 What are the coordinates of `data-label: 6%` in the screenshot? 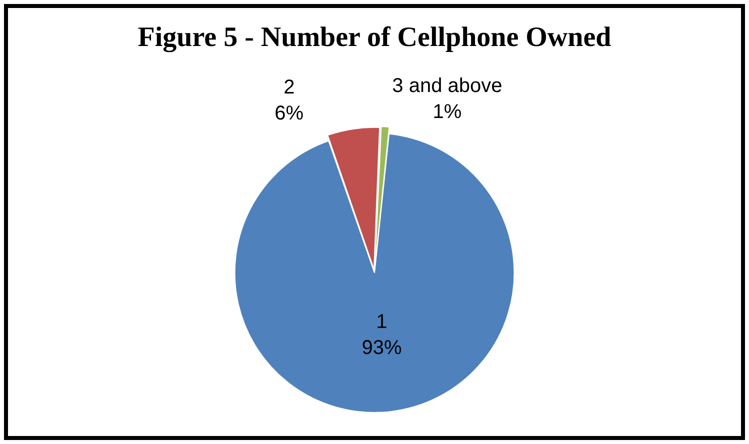 It's located at (289, 113).